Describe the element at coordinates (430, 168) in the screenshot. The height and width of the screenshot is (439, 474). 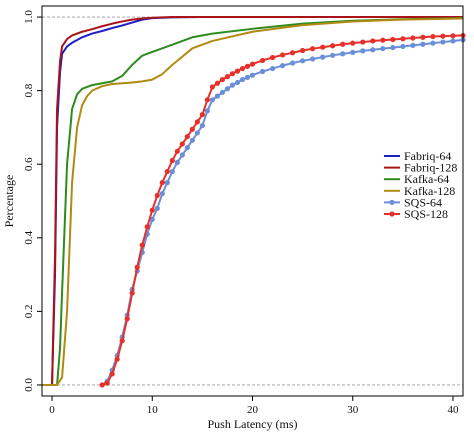
I see `legend-label-fabriq-128: Fabriq-128` at that location.